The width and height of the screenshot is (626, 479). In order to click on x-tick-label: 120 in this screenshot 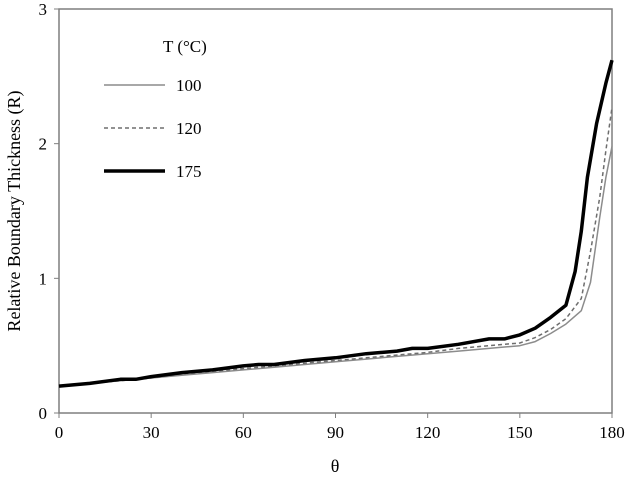, I will do `click(428, 432)`.